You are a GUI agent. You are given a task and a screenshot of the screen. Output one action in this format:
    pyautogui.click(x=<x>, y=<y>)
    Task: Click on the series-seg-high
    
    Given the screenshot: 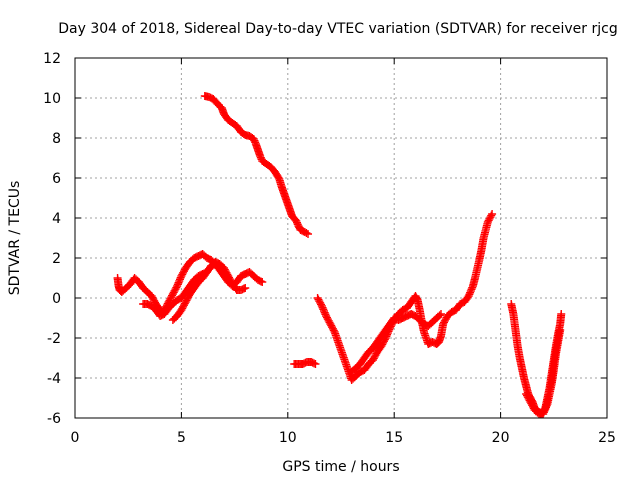 What is the action you would take?
    pyautogui.click(x=256, y=165)
    